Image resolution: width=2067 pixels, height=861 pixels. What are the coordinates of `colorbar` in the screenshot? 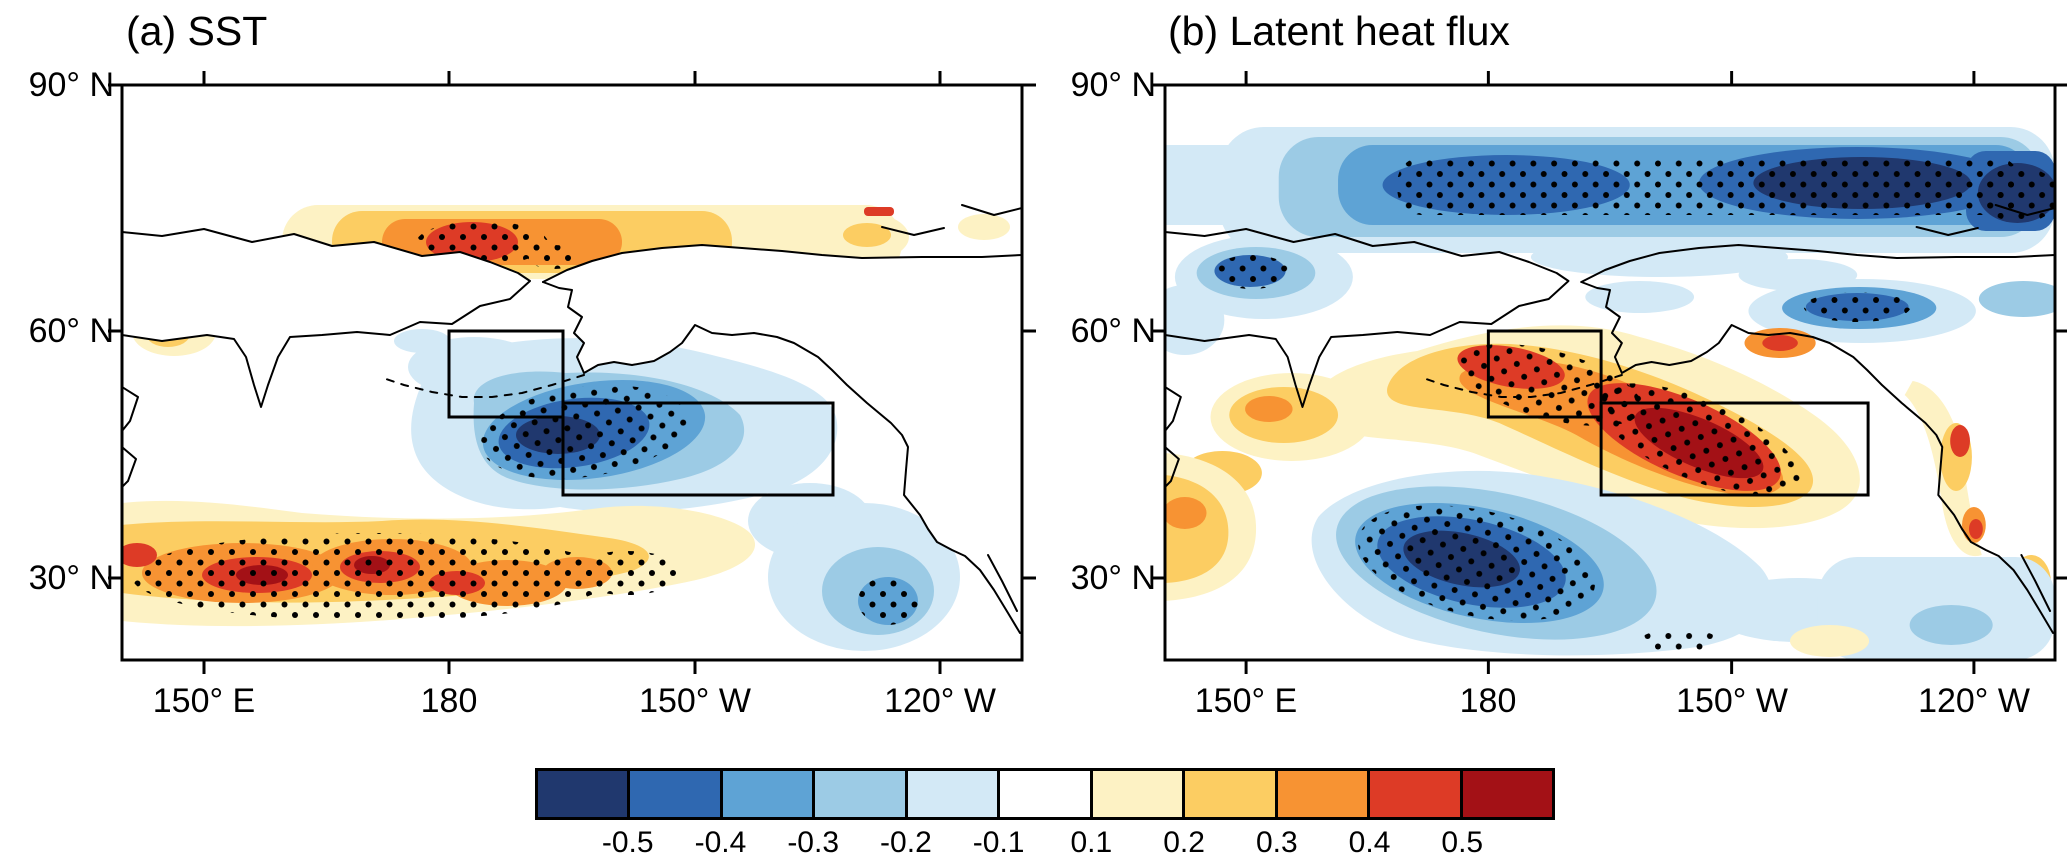 It's located at (1045, 794).